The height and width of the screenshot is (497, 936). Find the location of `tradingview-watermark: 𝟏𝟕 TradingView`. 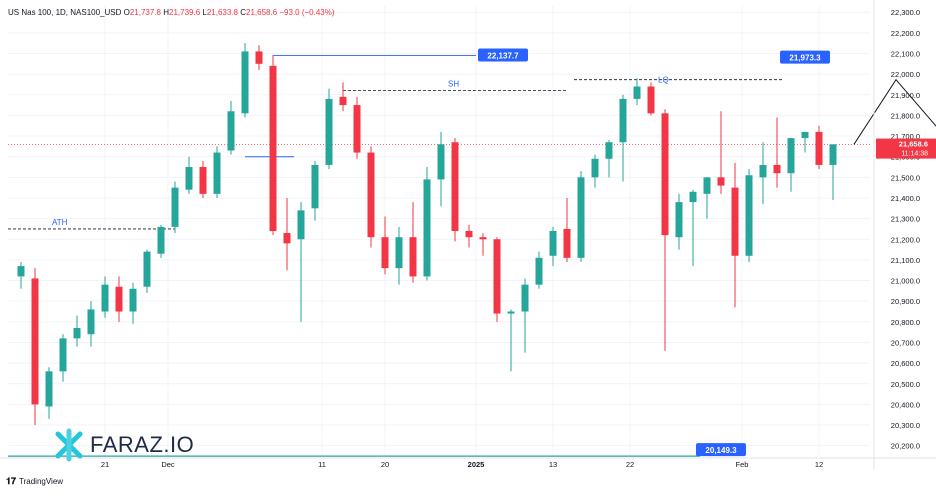

tradingview-watermark: 𝟏𝟕 TradingView is located at coordinates (34, 481).